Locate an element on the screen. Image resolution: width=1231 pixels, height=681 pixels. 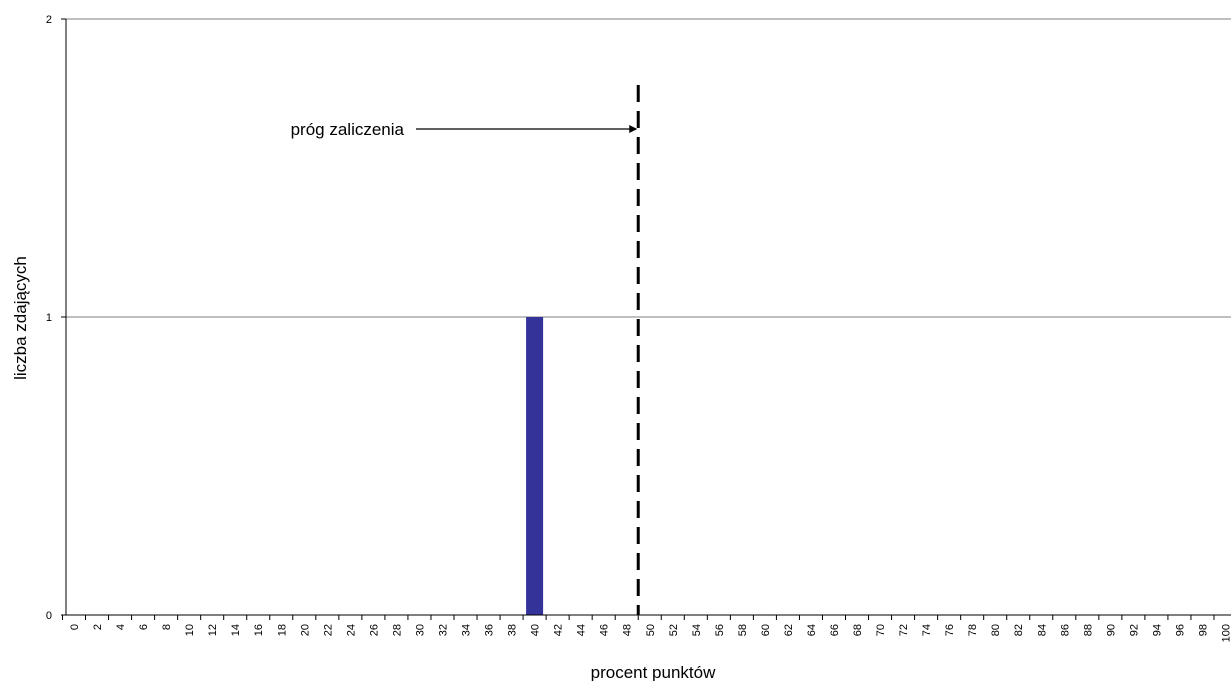
x-tick-label: 10 is located at coordinates (190, 630).